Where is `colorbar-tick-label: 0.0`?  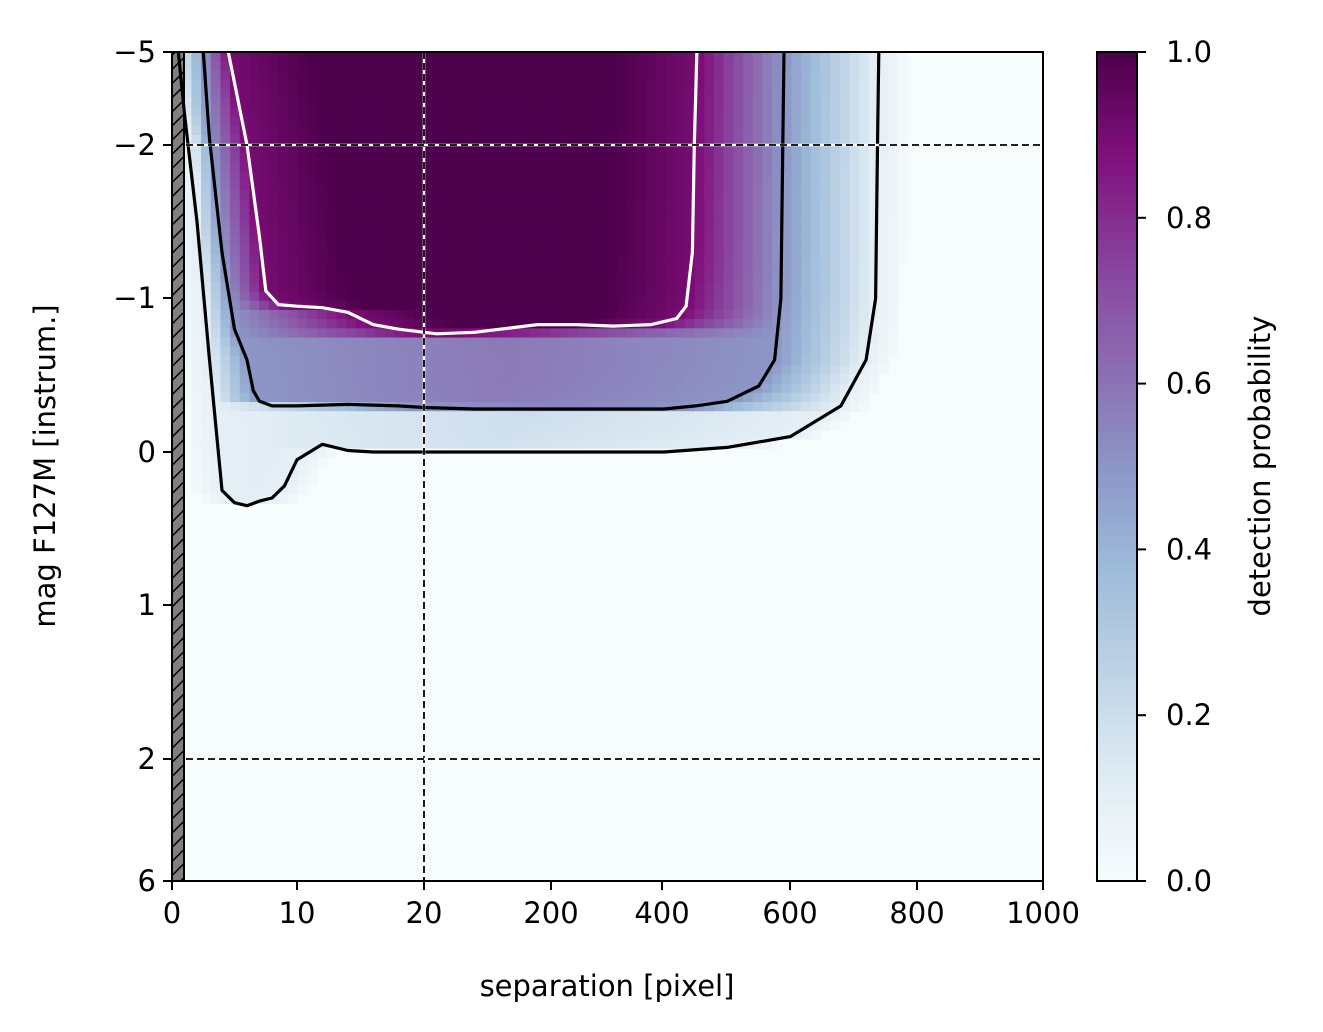 colorbar-tick-label: 0.0 is located at coordinates (1189, 881).